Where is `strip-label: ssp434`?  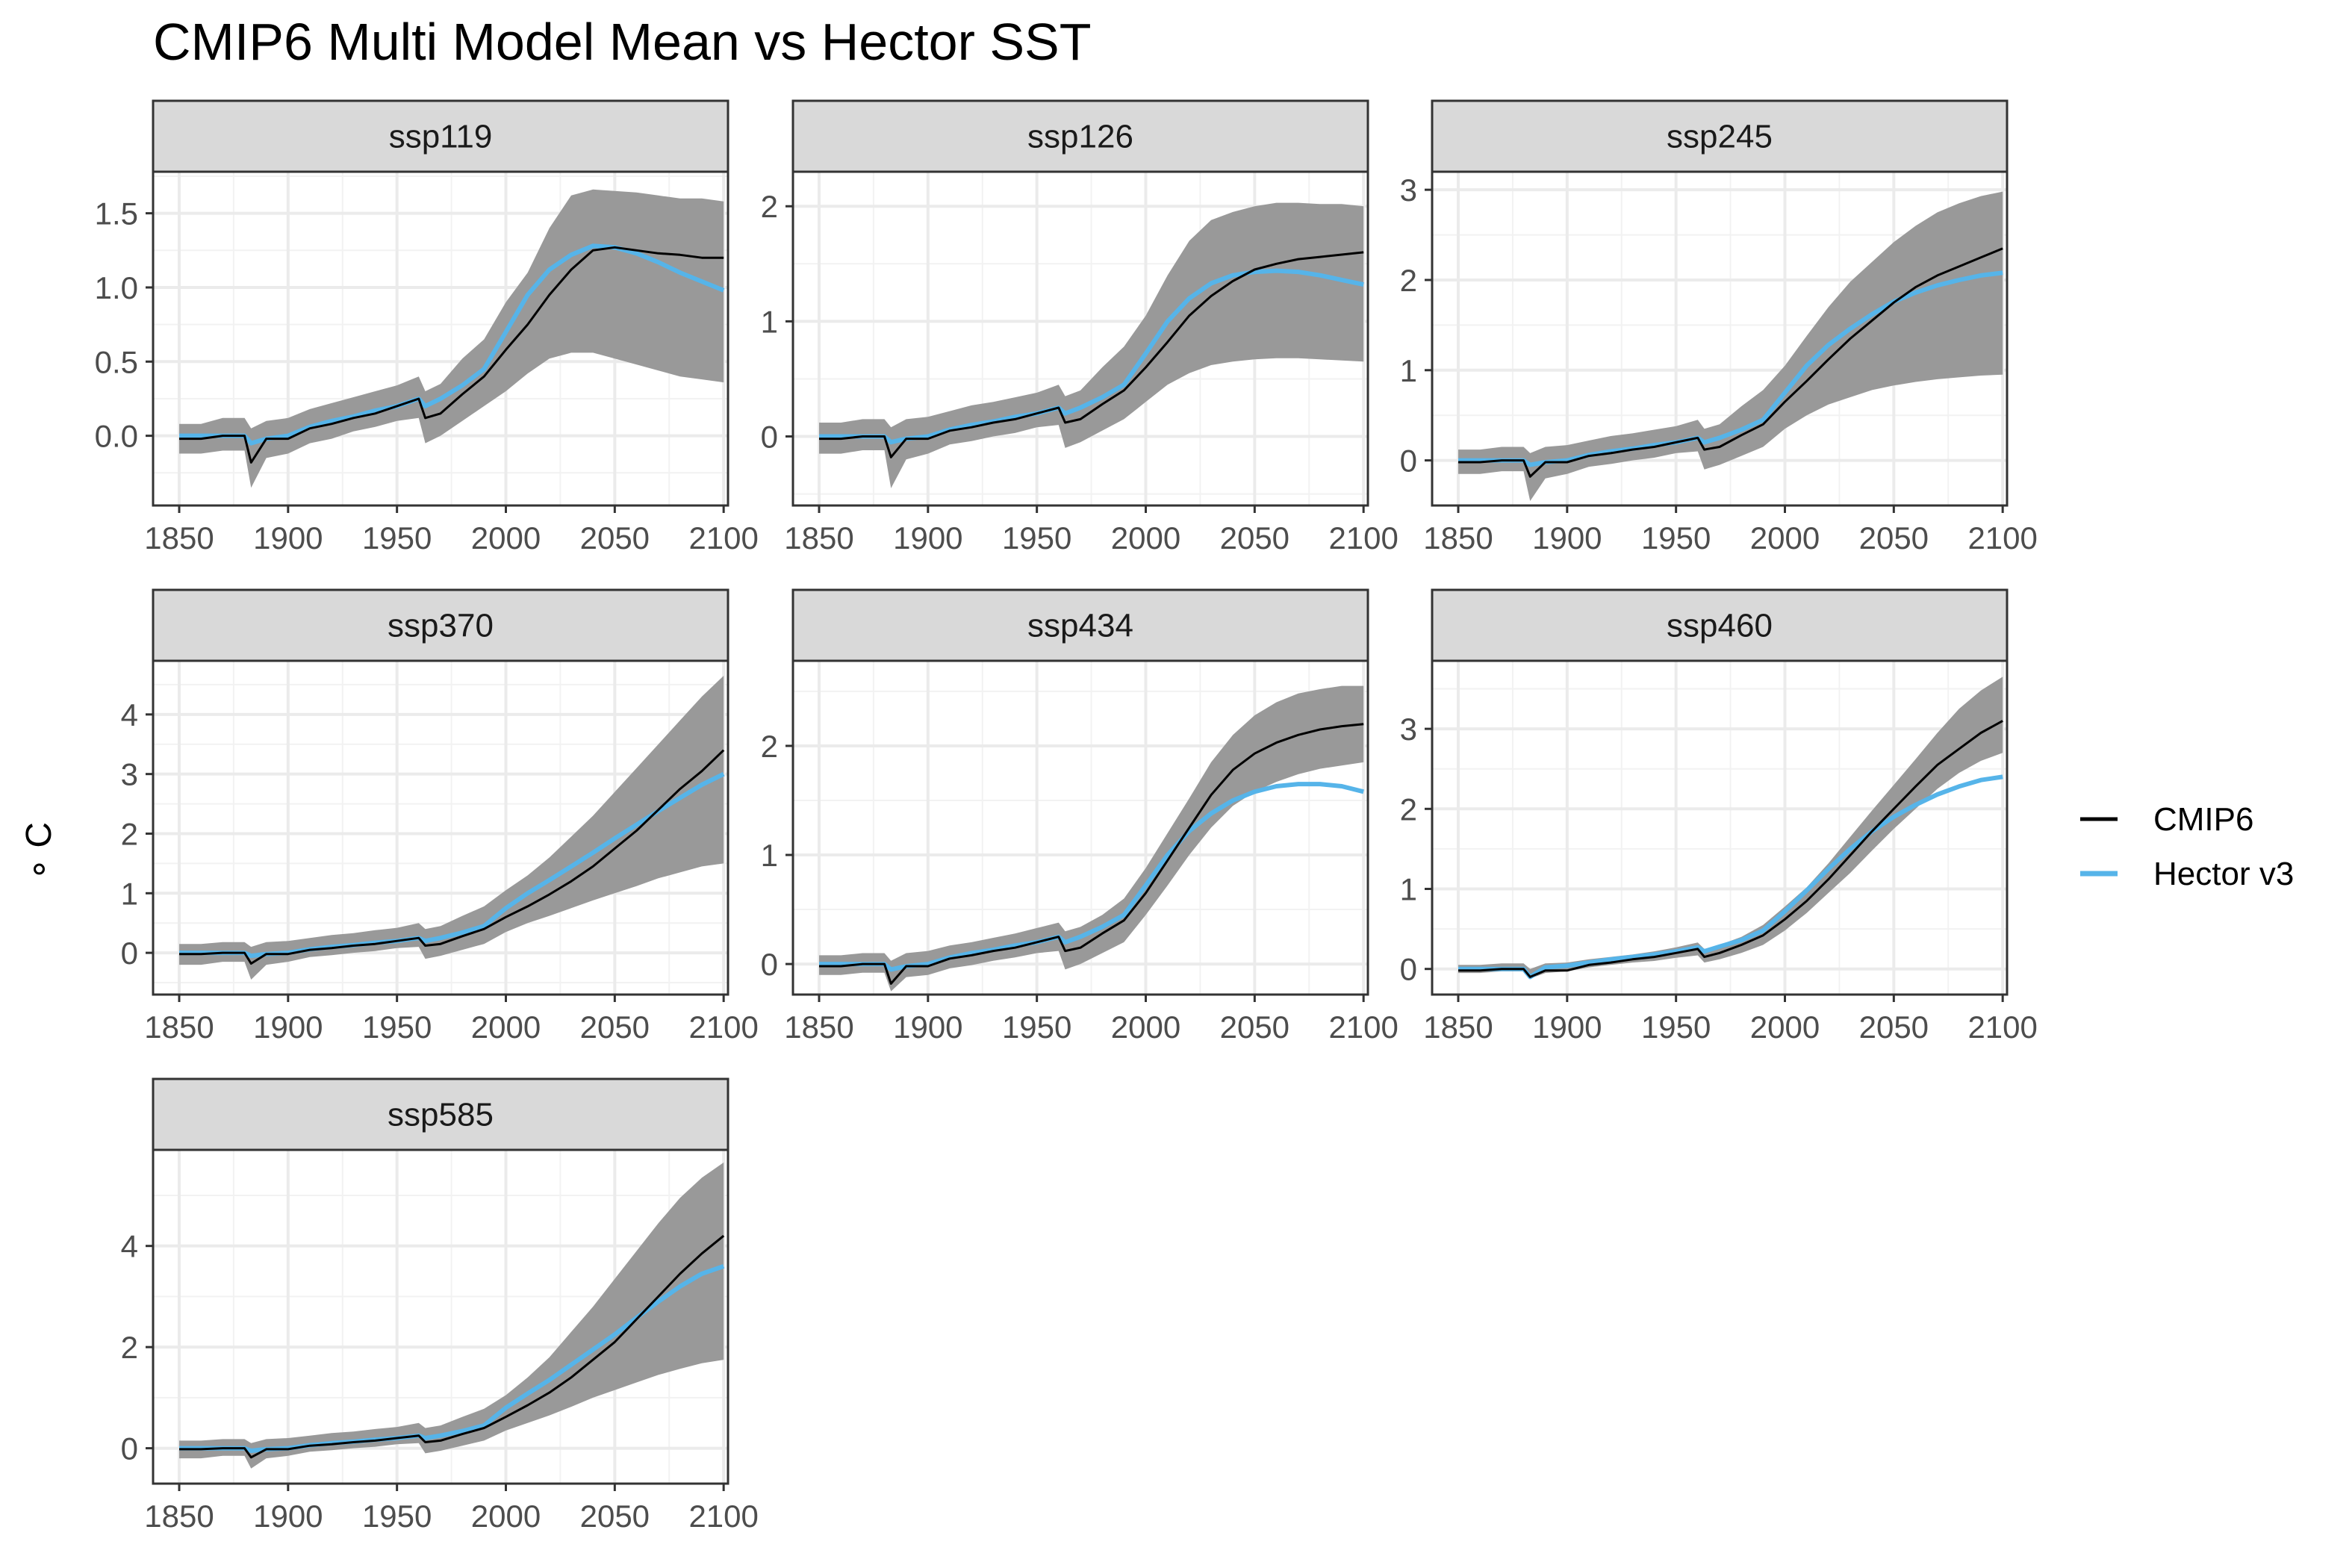
strip-label: ssp434 is located at coordinates (1080, 626).